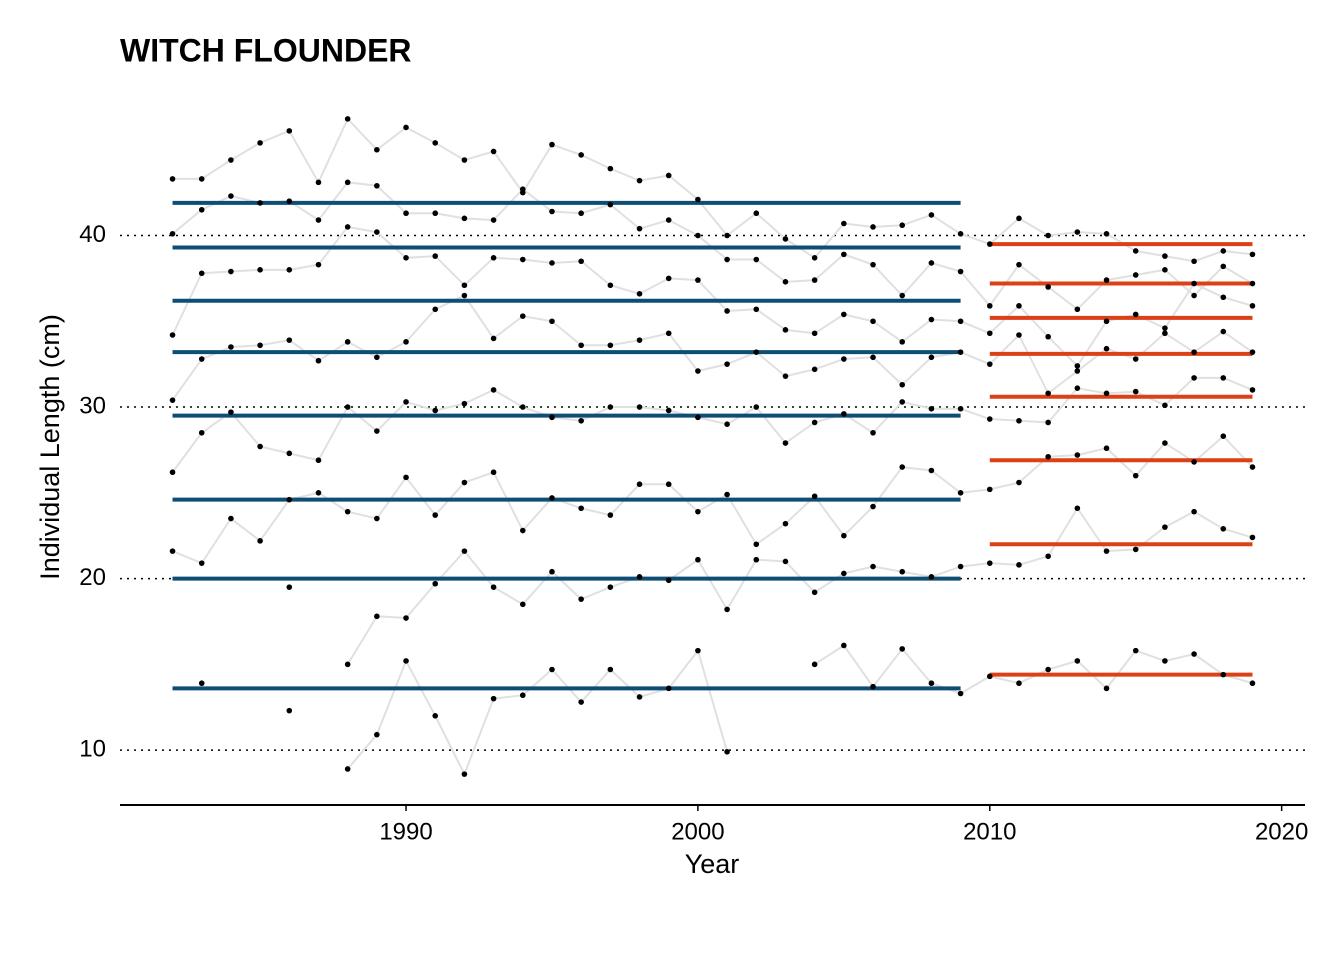 The image size is (1344, 965). What do you see at coordinates (989, 831) in the screenshot?
I see `x-tick-label: 2010` at bounding box center [989, 831].